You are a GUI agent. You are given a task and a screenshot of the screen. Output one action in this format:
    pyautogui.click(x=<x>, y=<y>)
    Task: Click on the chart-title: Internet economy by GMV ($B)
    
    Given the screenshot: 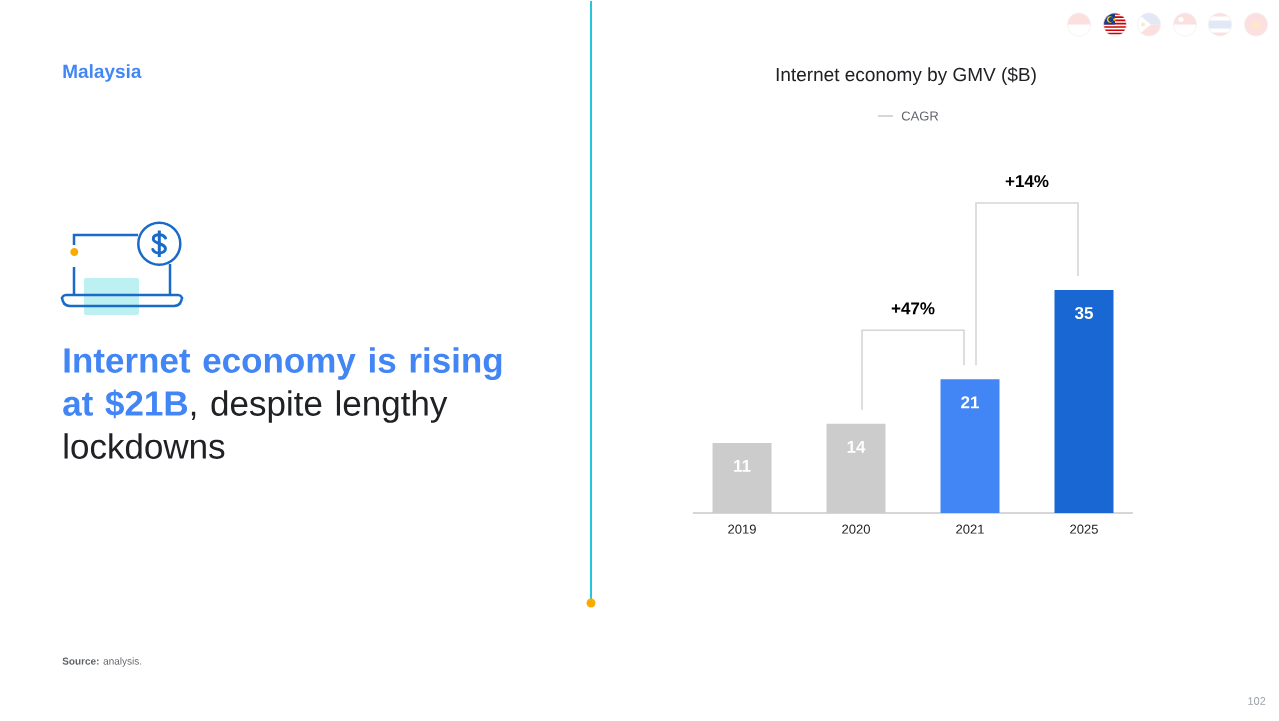 What is the action you would take?
    pyautogui.click(x=906, y=76)
    